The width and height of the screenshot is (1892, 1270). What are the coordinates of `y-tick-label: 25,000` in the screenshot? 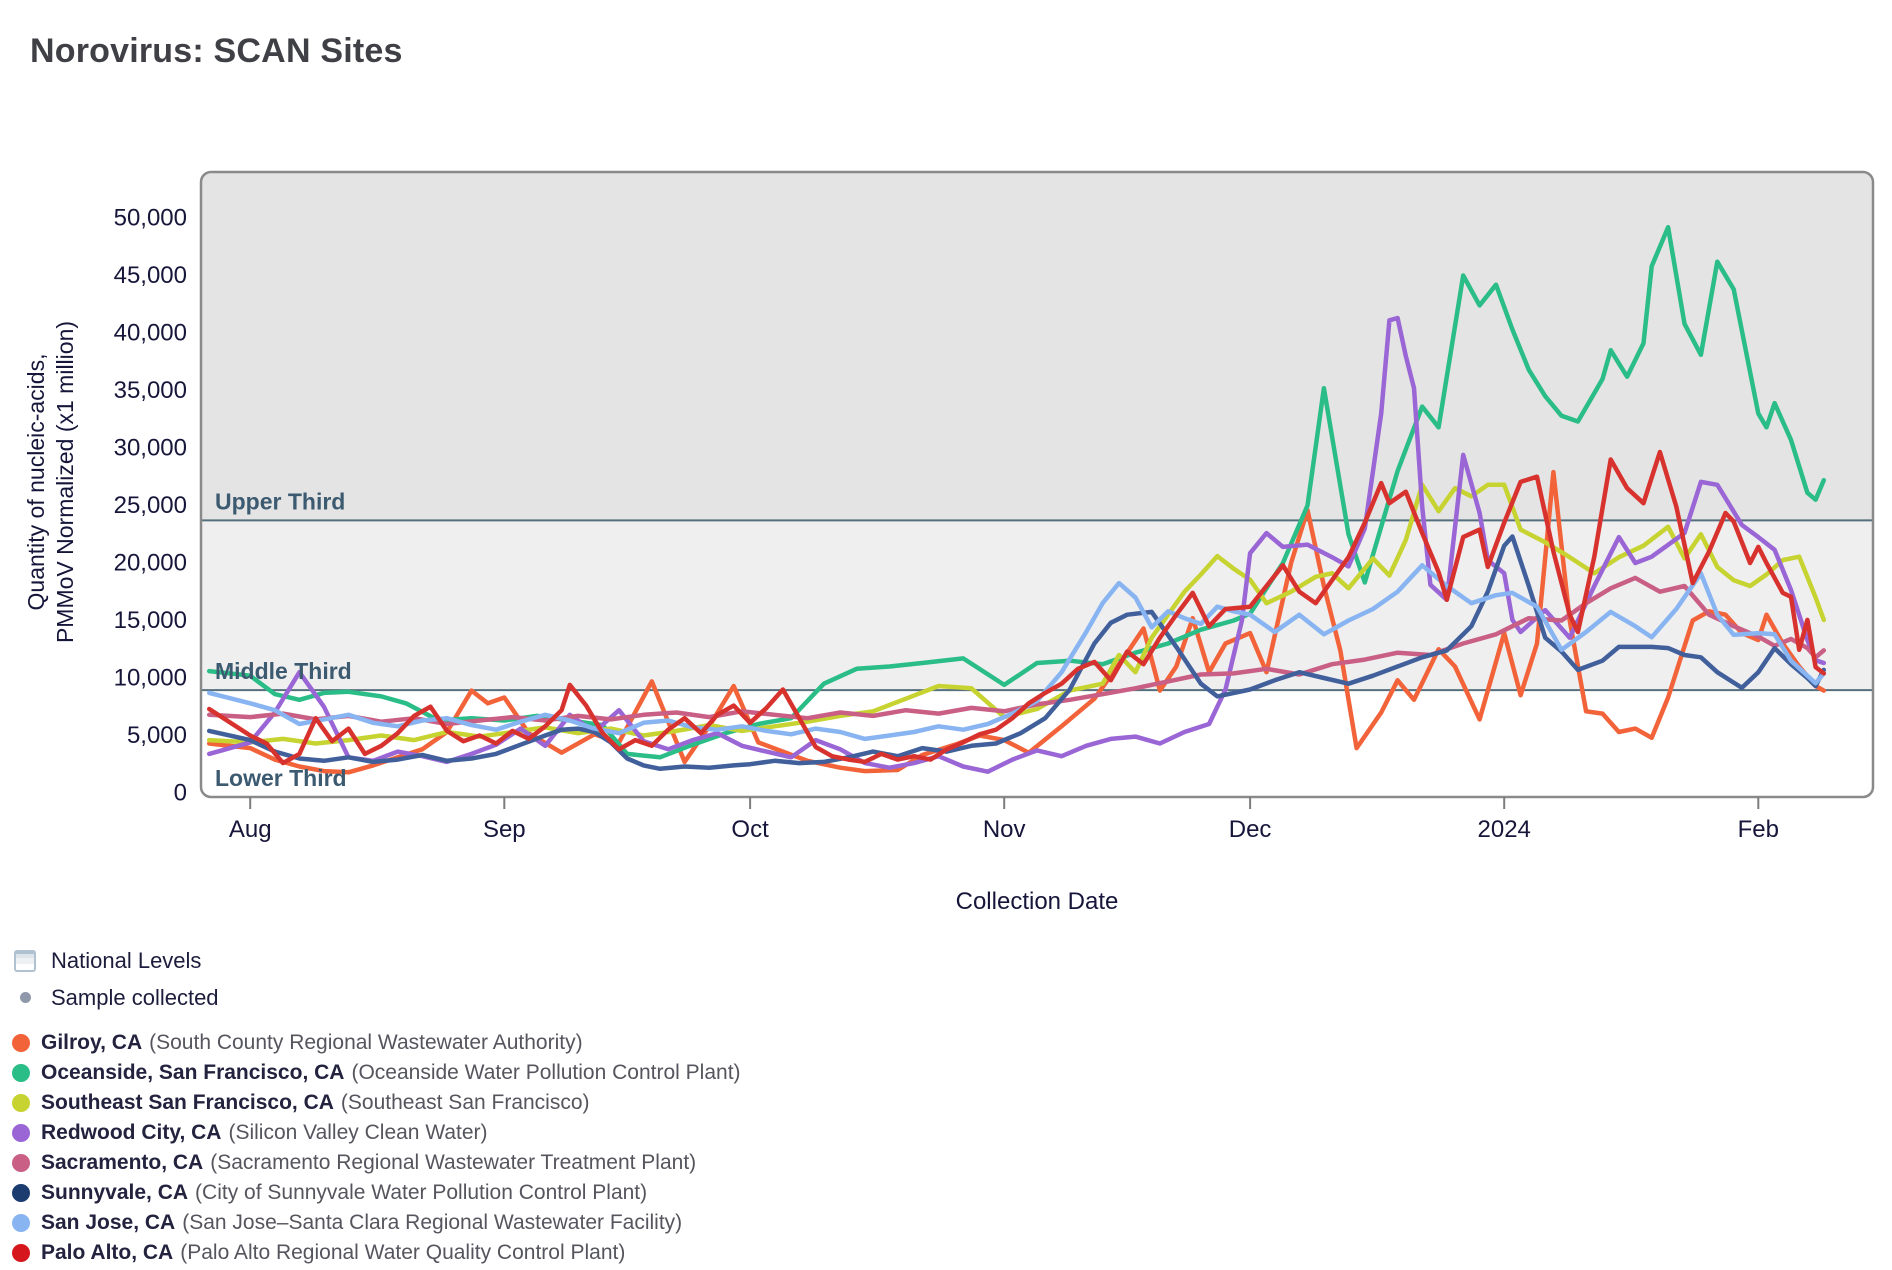 It's located at (150, 505).